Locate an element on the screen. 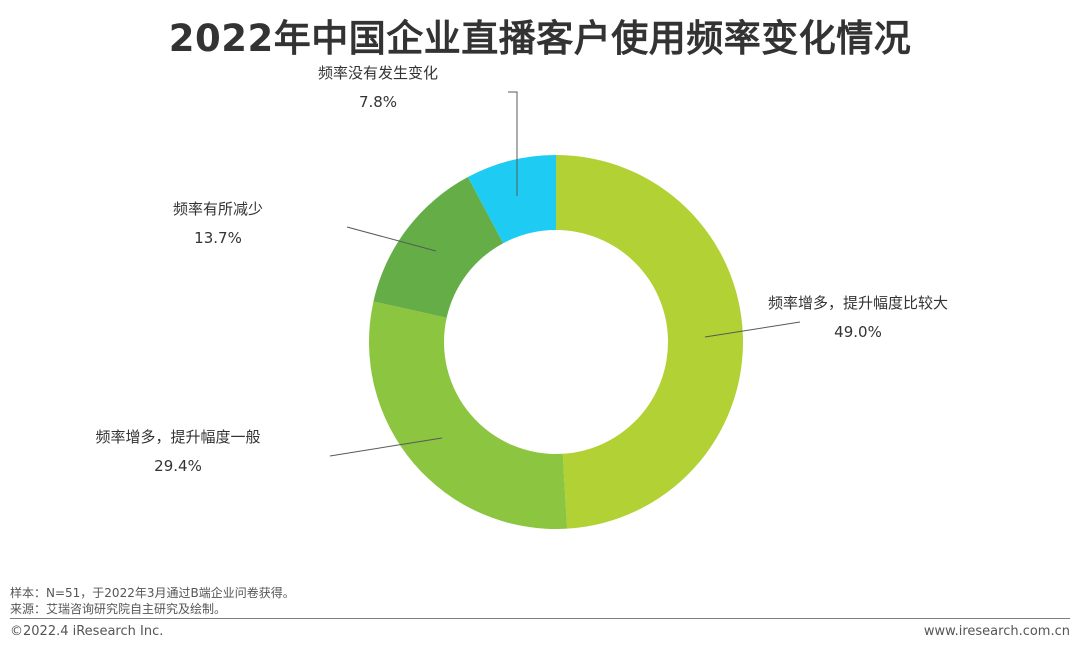 The image size is (1080, 652). slice-value-label: 49.0% is located at coordinates (858, 332).